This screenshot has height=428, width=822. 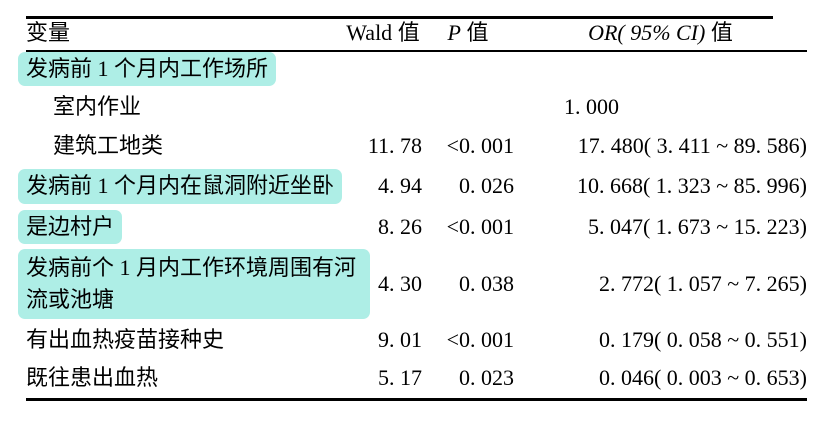 I want to click on cell-wald: 4. 94, so click(x=400, y=186).